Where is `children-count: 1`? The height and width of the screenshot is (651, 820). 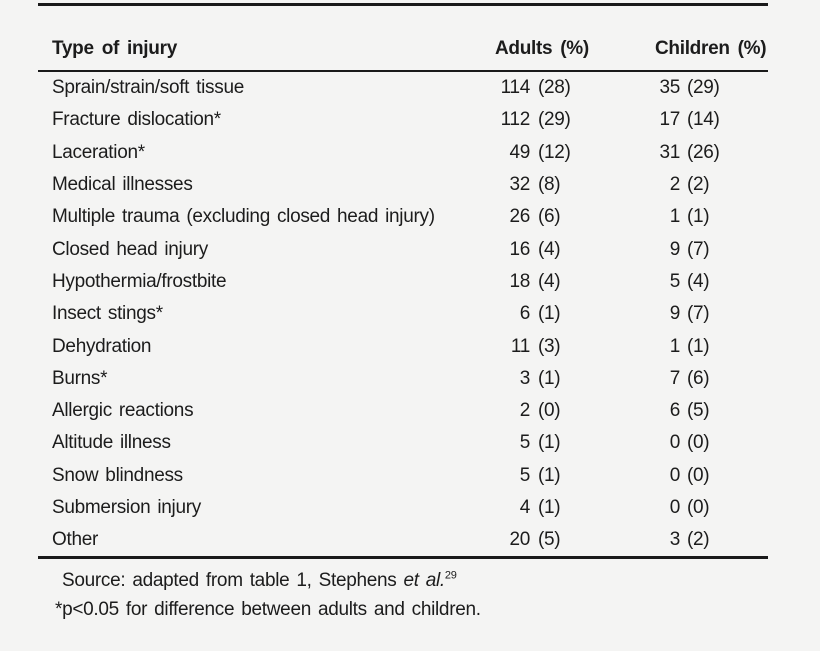 children-count: 1 is located at coordinates (675, 346).